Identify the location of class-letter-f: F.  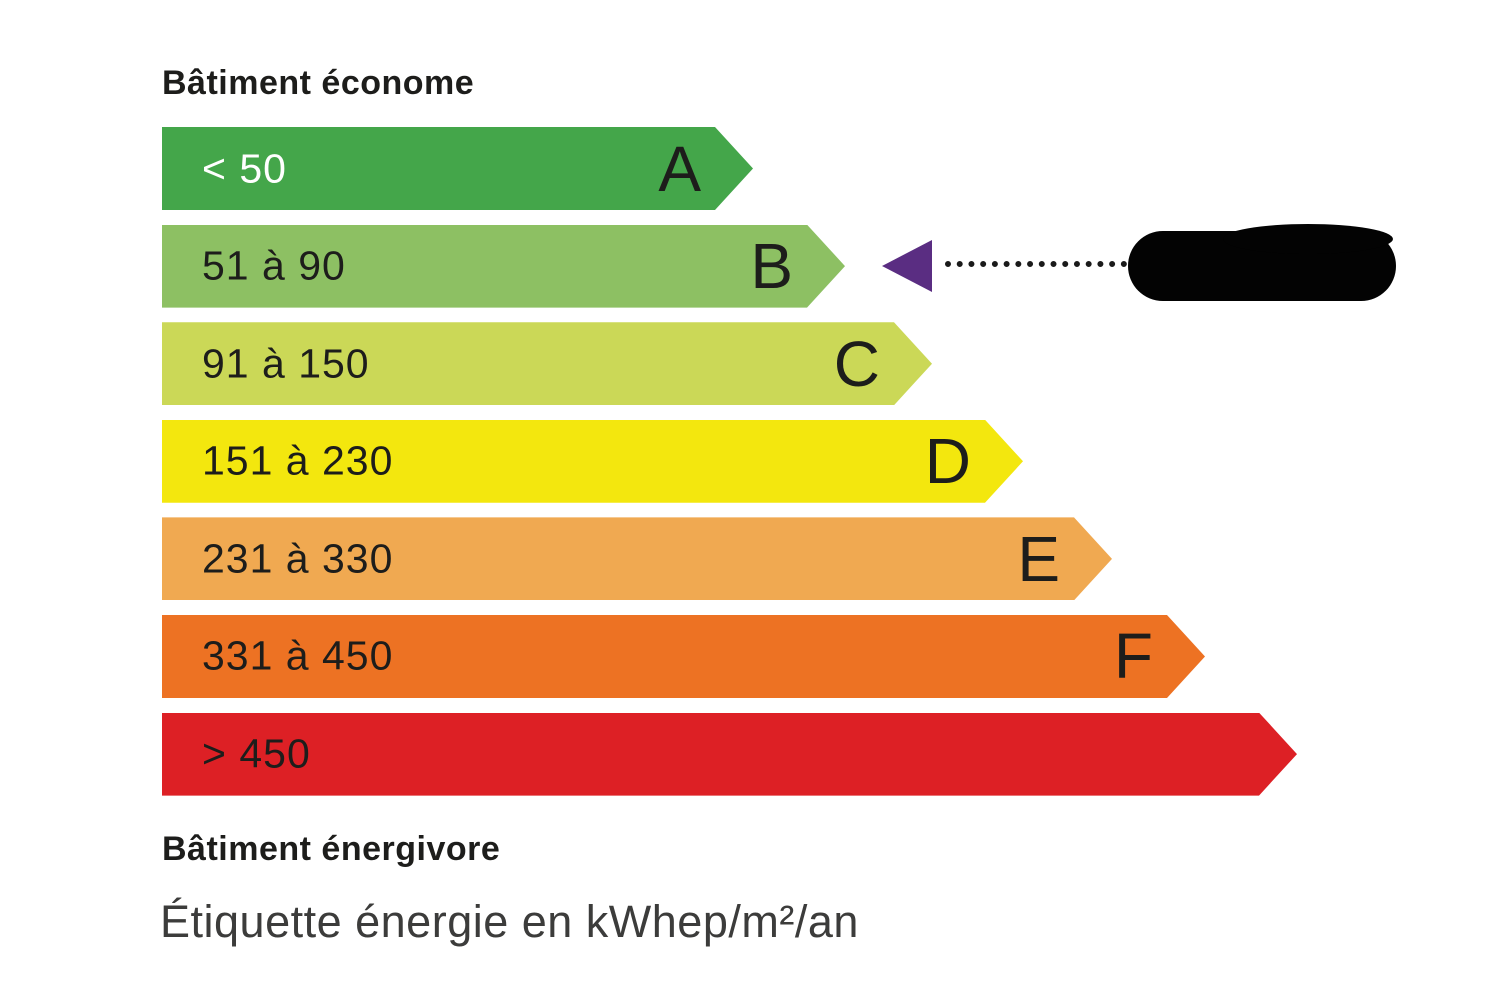
(1133, 656).